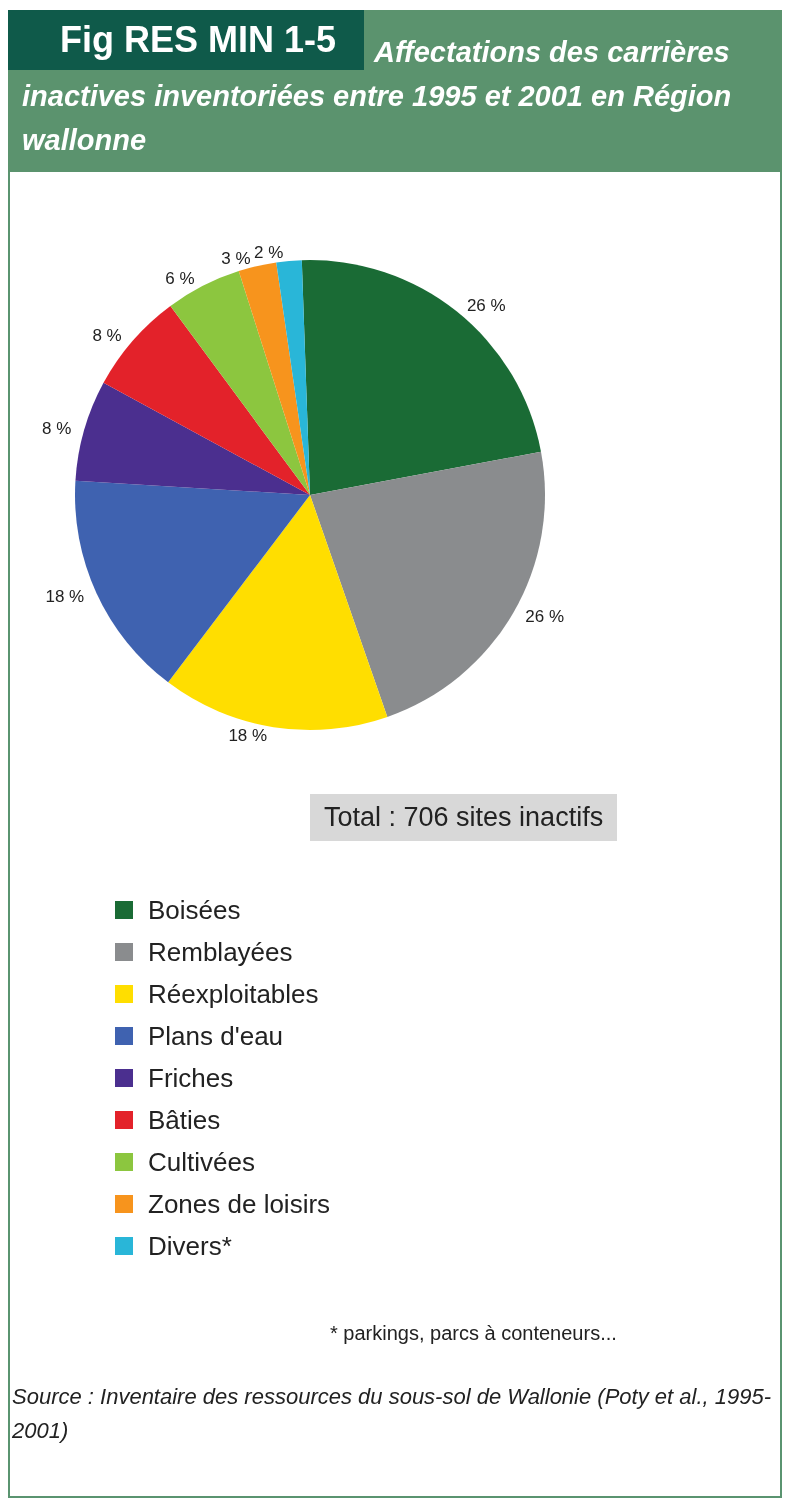 Image resolution: width=800 pixels, height=1507 pixels. I want to click on legend-label: Boisées, so click(194, 910).